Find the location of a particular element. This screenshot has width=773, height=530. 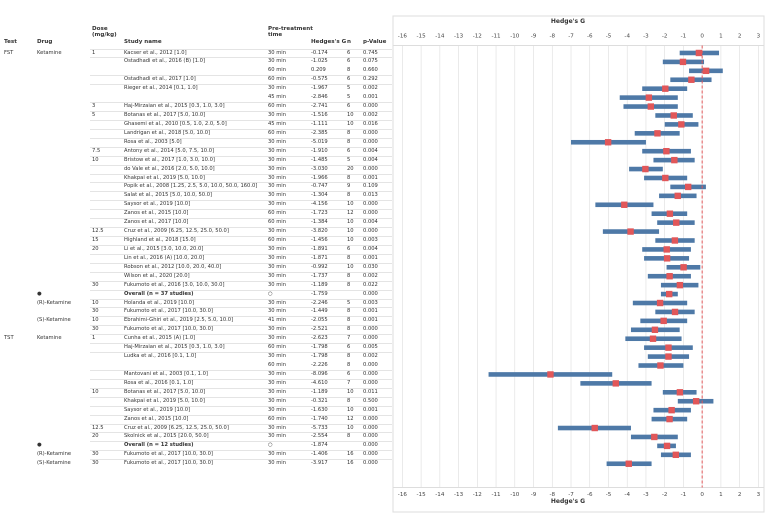

tick-label-bottom: 0 is located at coordinates (702, 495).